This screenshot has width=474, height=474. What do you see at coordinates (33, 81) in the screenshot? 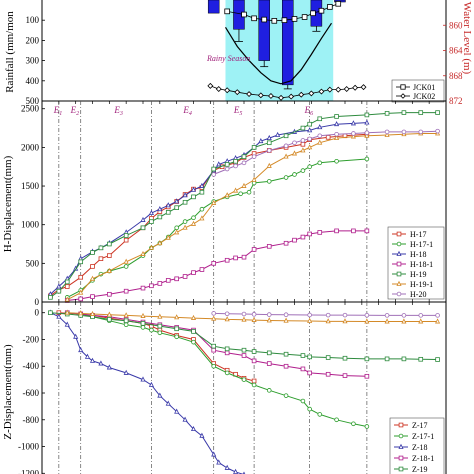
I see `rainfall-tick-label: 400` at bounding box center [33, 81].